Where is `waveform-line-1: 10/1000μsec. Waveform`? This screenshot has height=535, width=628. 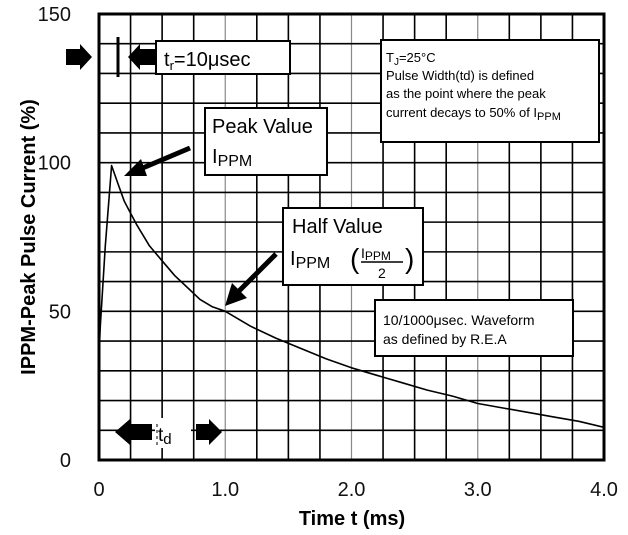 waveform-line-1: 10/1000μsec. Waveform is located at coordinates (459, 320).